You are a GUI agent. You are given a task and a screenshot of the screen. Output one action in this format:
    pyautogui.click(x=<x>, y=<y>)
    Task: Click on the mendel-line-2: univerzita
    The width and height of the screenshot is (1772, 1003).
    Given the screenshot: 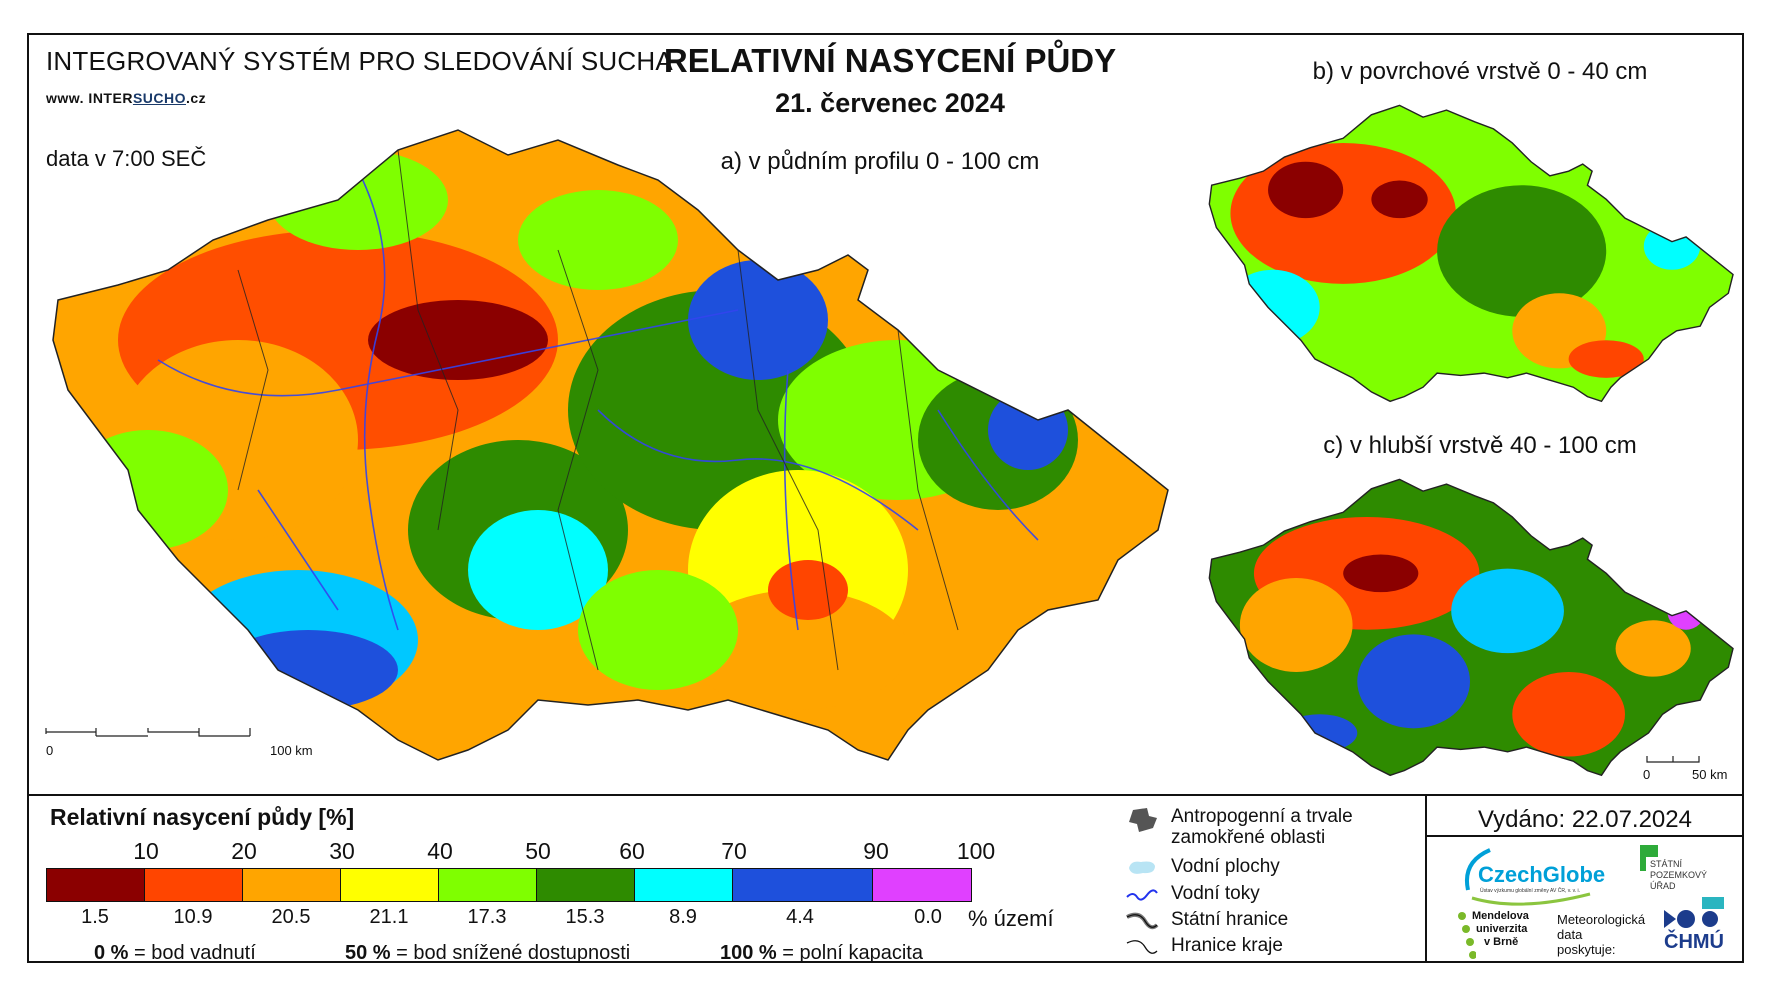 What is the action you would take?
    pyautogui.click(x=1502, y=929)
    